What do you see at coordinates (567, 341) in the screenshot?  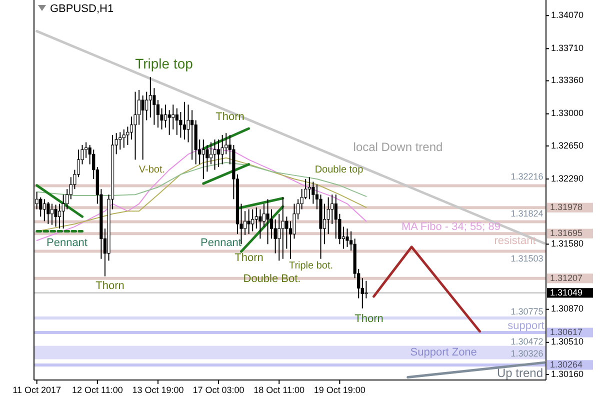 I see `y-tick-label: 1.30510` at bounding box center [567, 341].